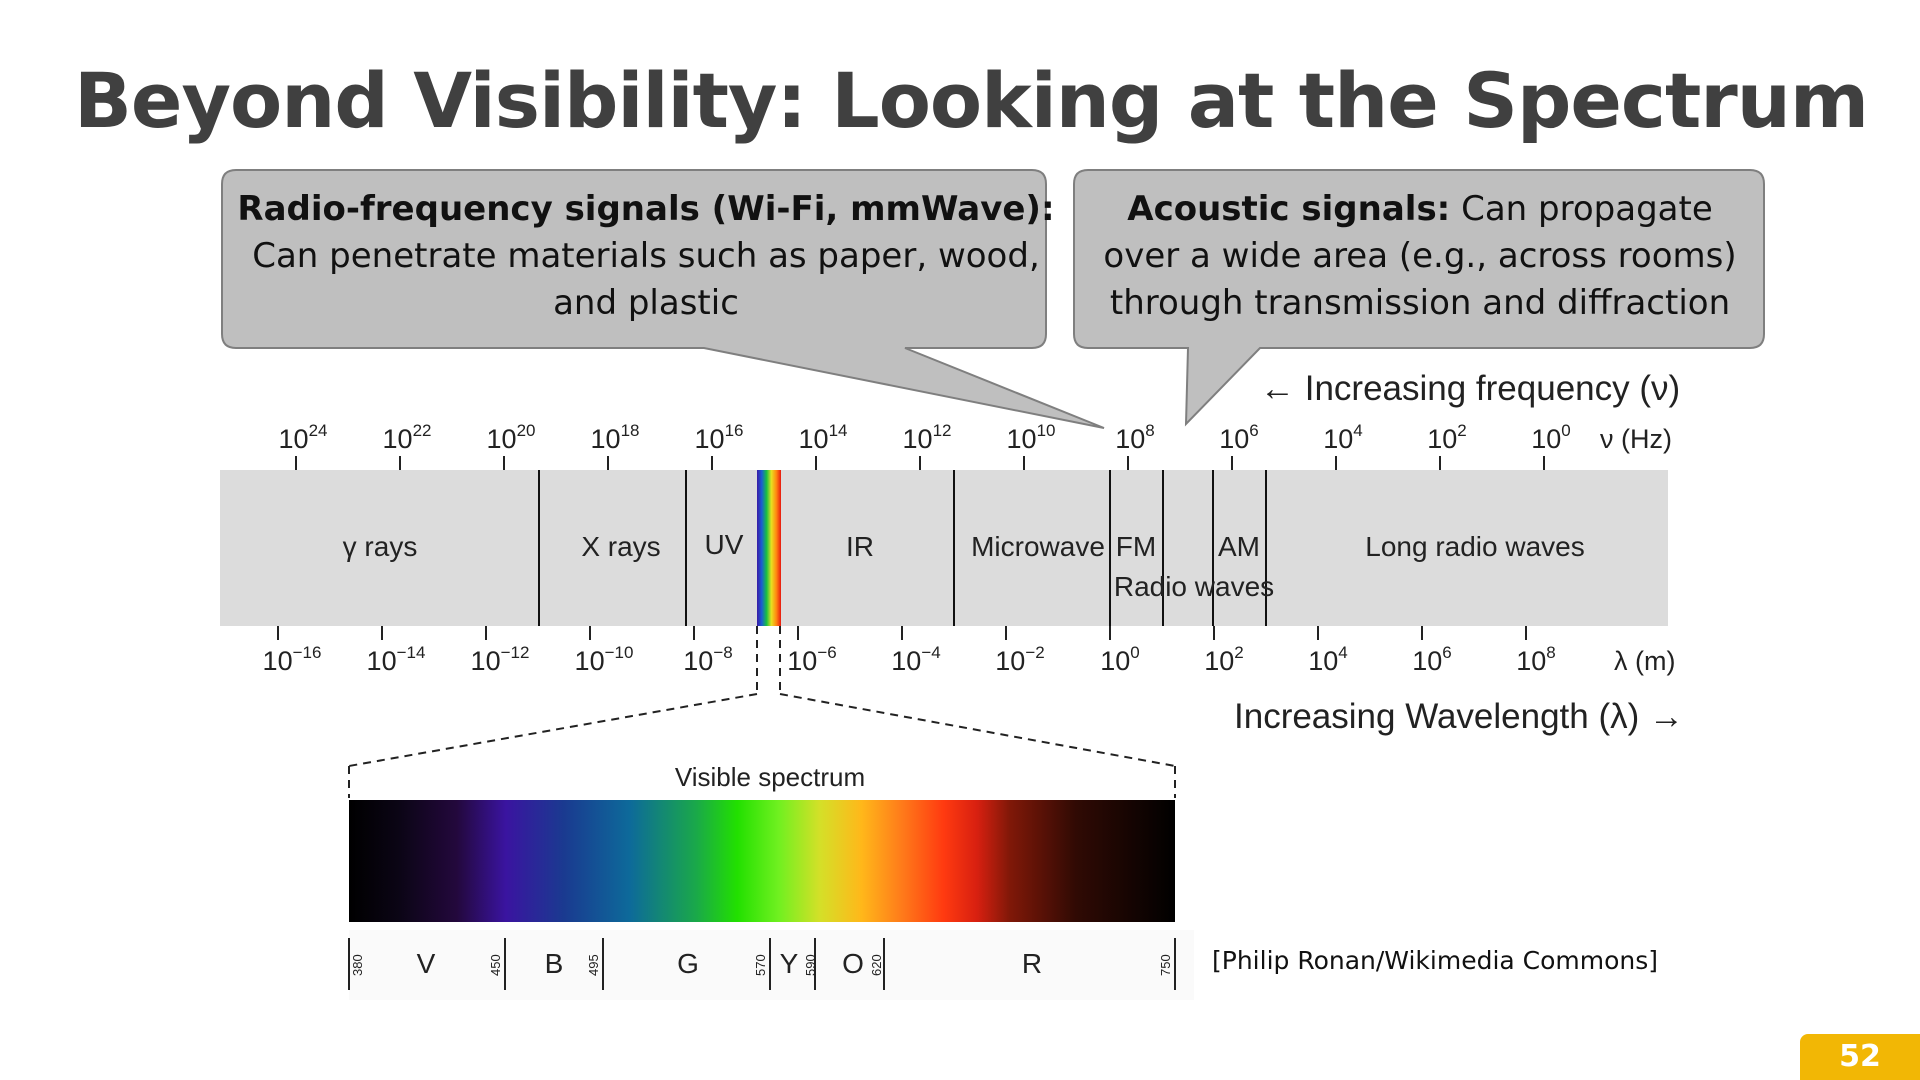  Describe the element at coordinates (853, 963) in the screenshot. I see `visible-color-label: O` at that location.